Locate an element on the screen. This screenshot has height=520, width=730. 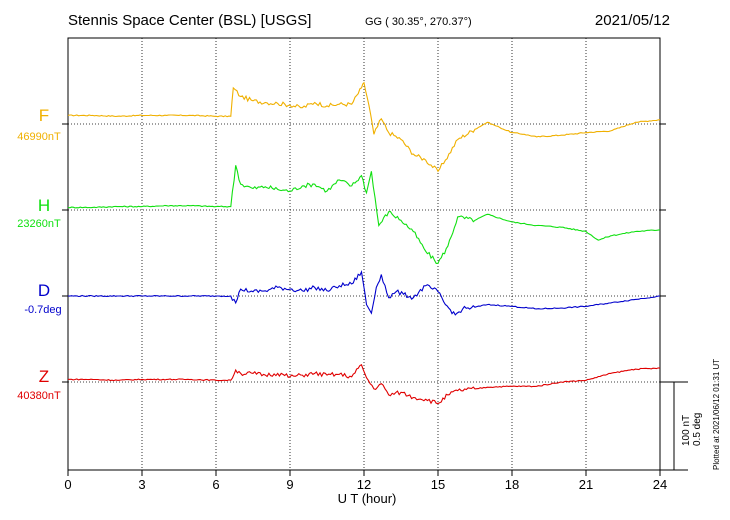
x-tick-label-12: 12 is located at coordinates (364, 484).